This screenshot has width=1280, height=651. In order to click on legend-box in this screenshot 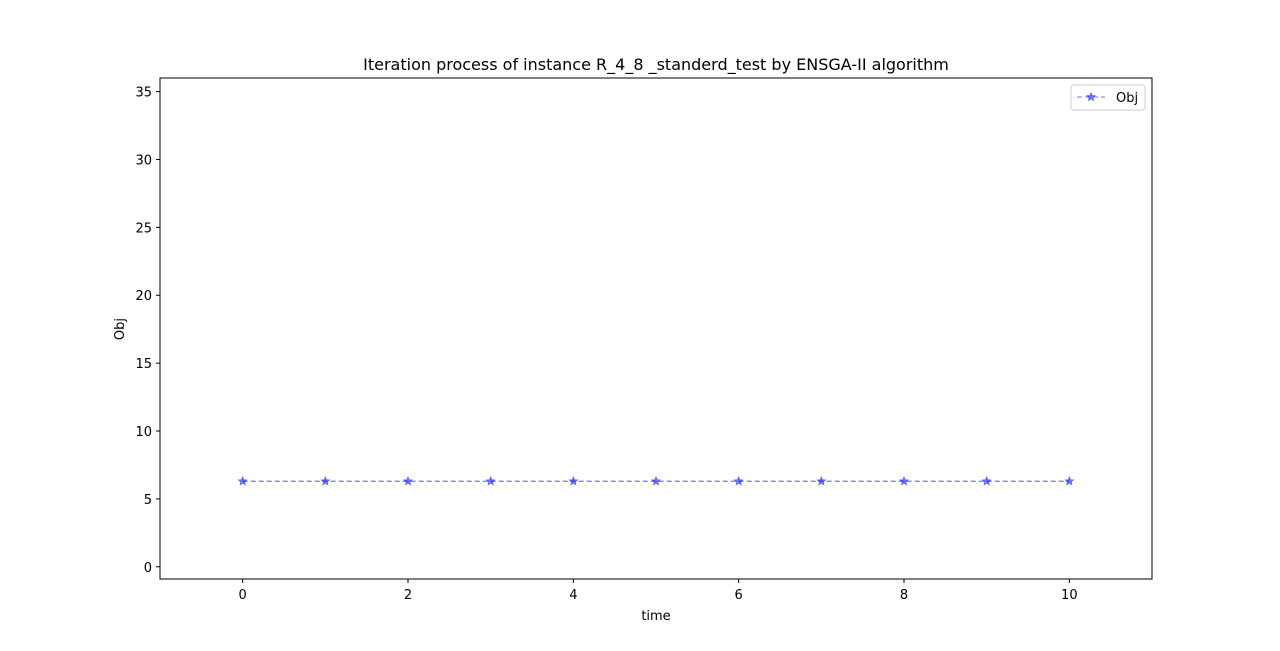, I will do `click(1108, 97)`.